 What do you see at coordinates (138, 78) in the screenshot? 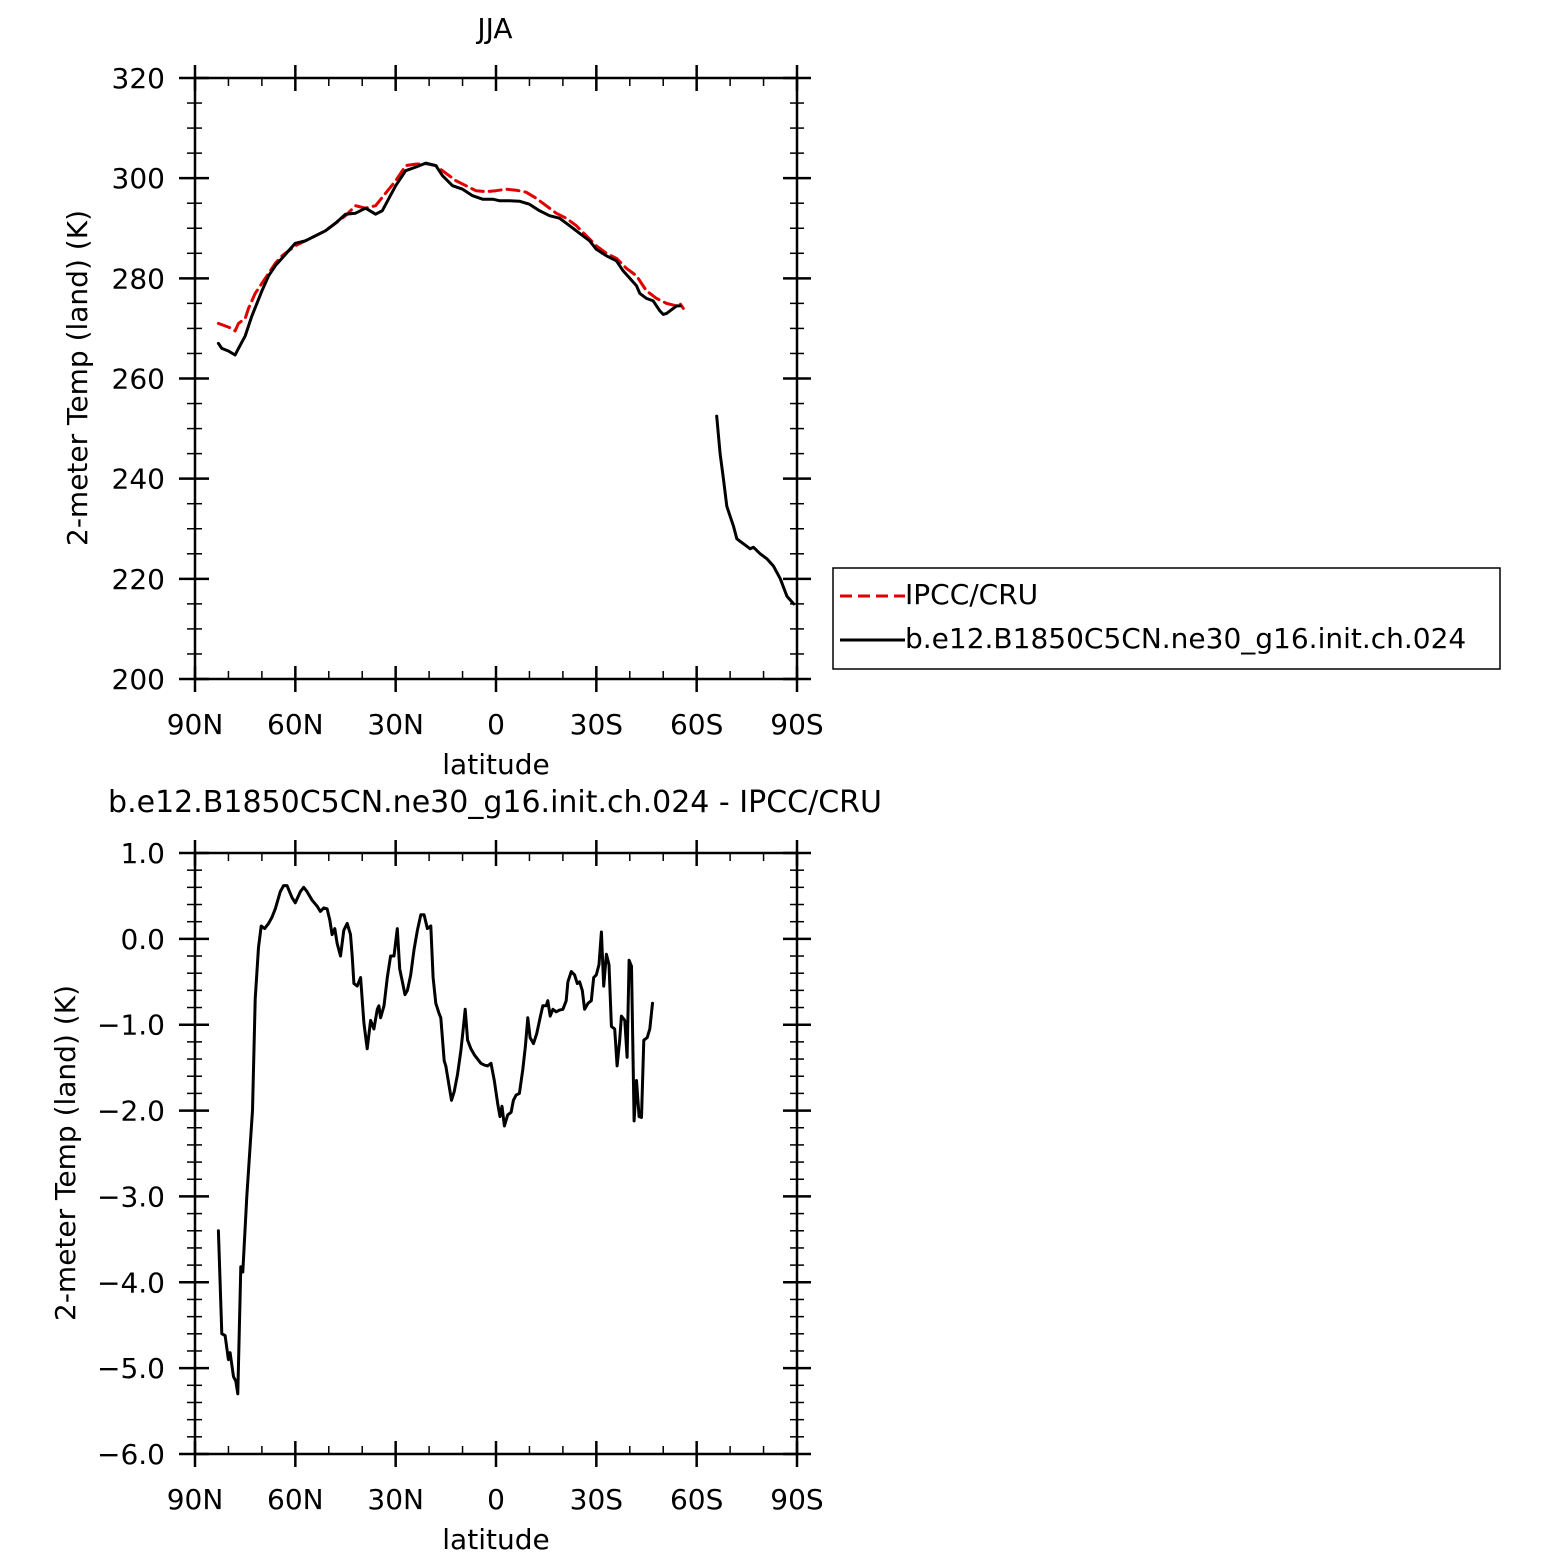
I see `y-tick-label: 320` at bounding box center [138, 78].